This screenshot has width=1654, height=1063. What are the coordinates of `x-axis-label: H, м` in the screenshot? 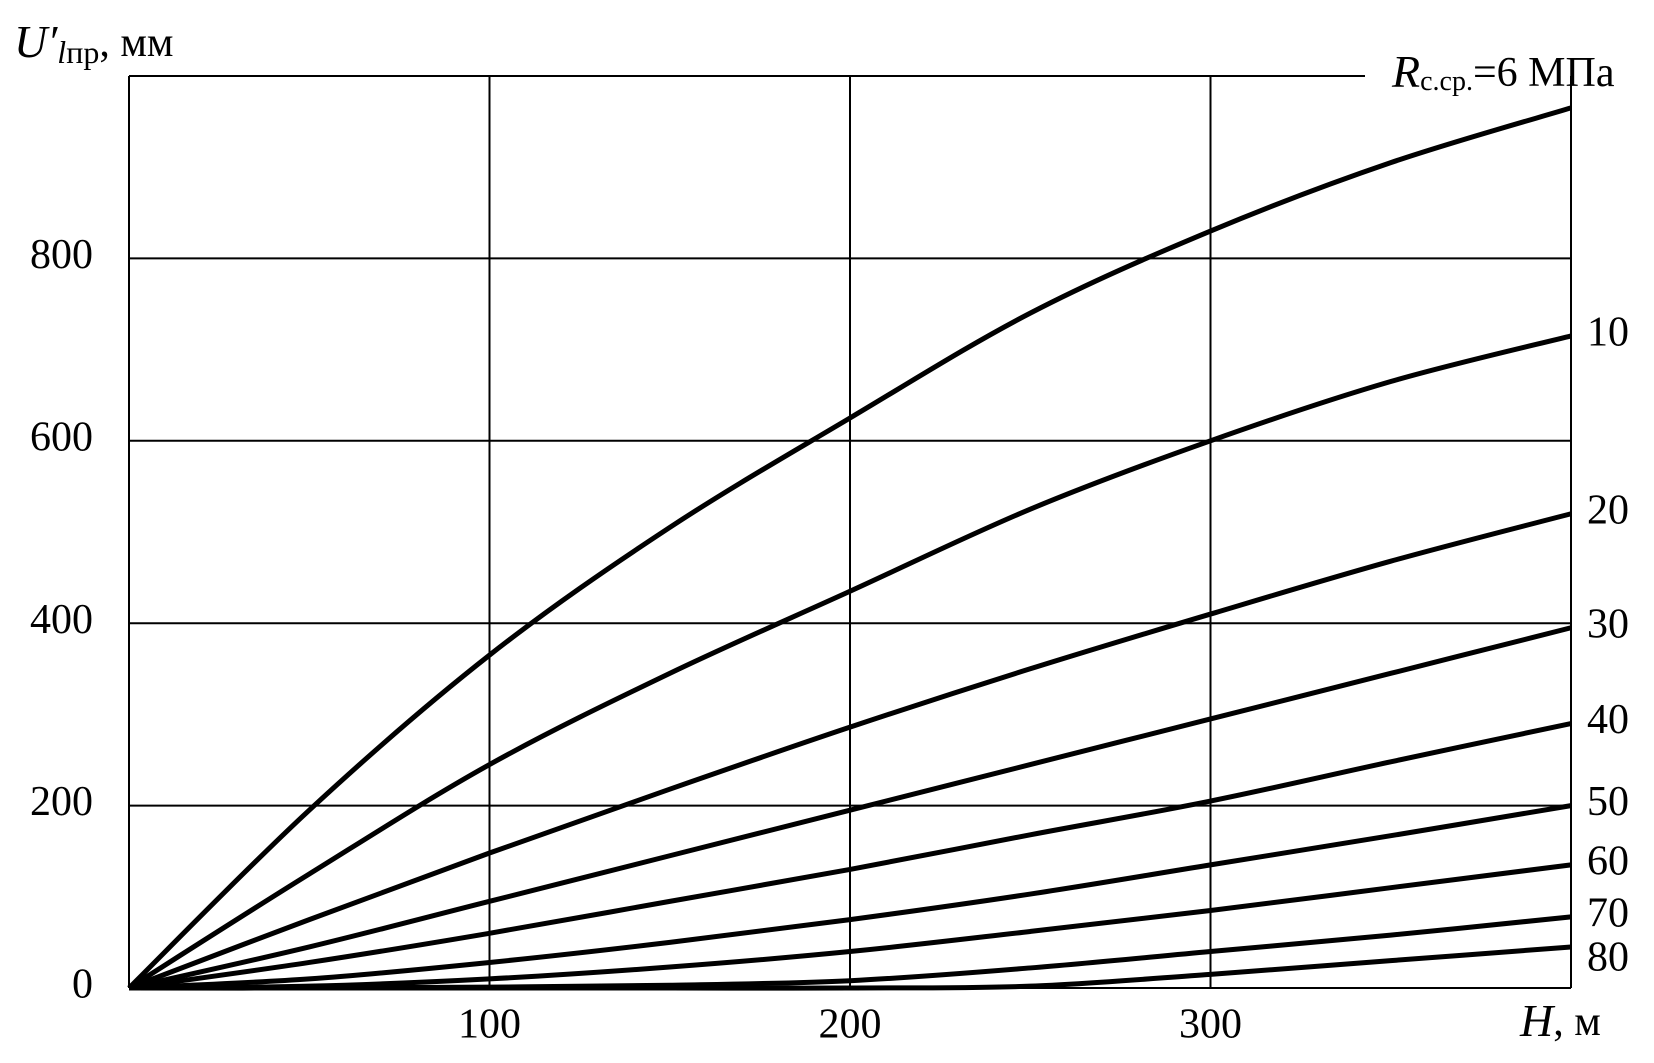 It's located at (1560, 1020).